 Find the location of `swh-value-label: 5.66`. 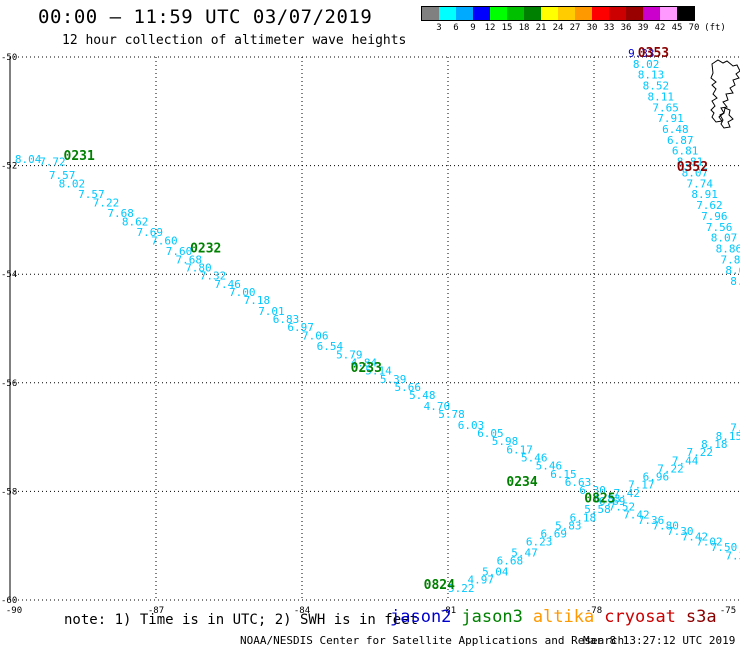

swh-value-label: 5.66 is located at coordinates (407, 387).